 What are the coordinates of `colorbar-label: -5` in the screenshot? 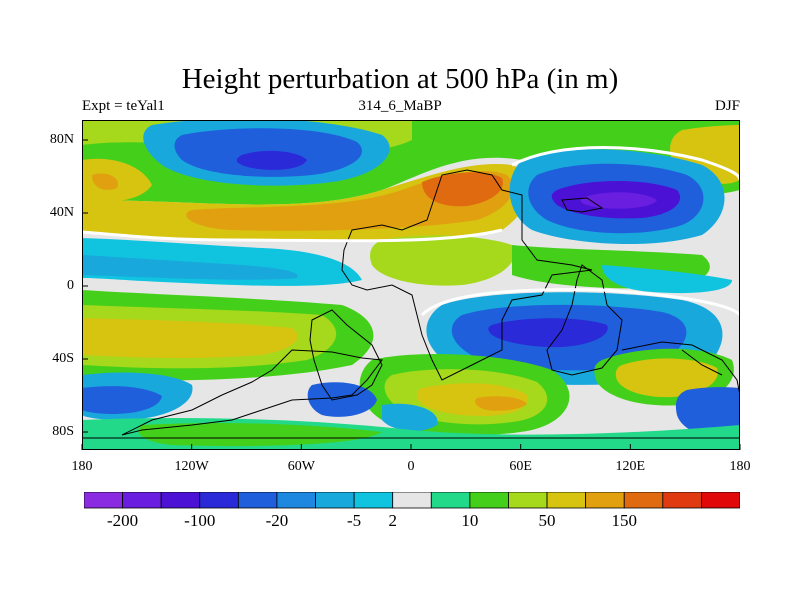 It's located at (354, 520).